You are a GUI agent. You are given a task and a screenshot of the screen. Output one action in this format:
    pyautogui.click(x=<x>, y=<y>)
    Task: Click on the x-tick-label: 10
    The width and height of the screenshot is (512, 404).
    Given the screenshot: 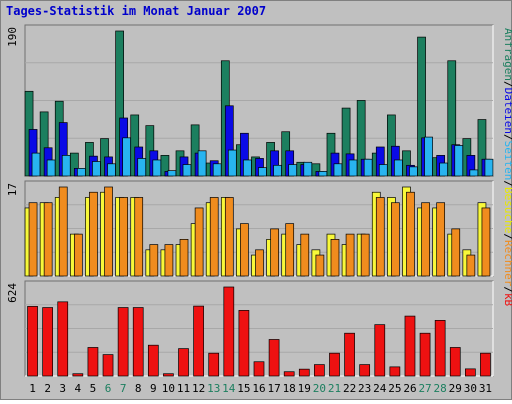 What is the action you would take?
    pyautogui.click(x=168, y=388)
    